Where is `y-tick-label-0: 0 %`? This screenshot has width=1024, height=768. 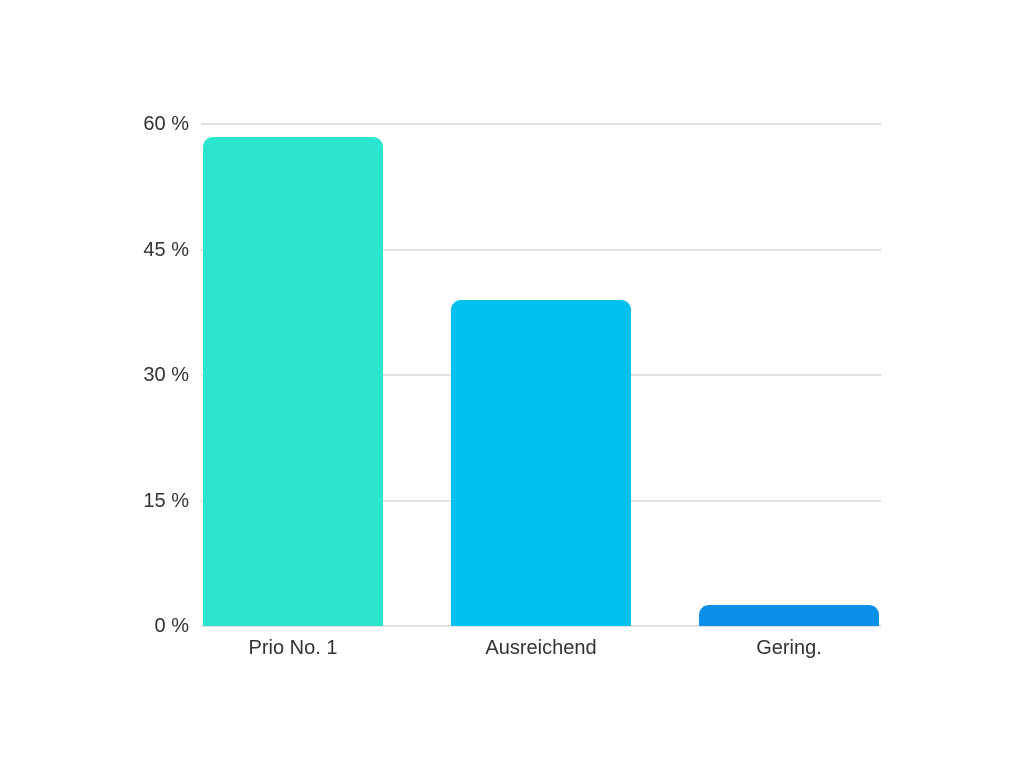 y-tick-label-0: 0 % is located at coordinates (171, 626).